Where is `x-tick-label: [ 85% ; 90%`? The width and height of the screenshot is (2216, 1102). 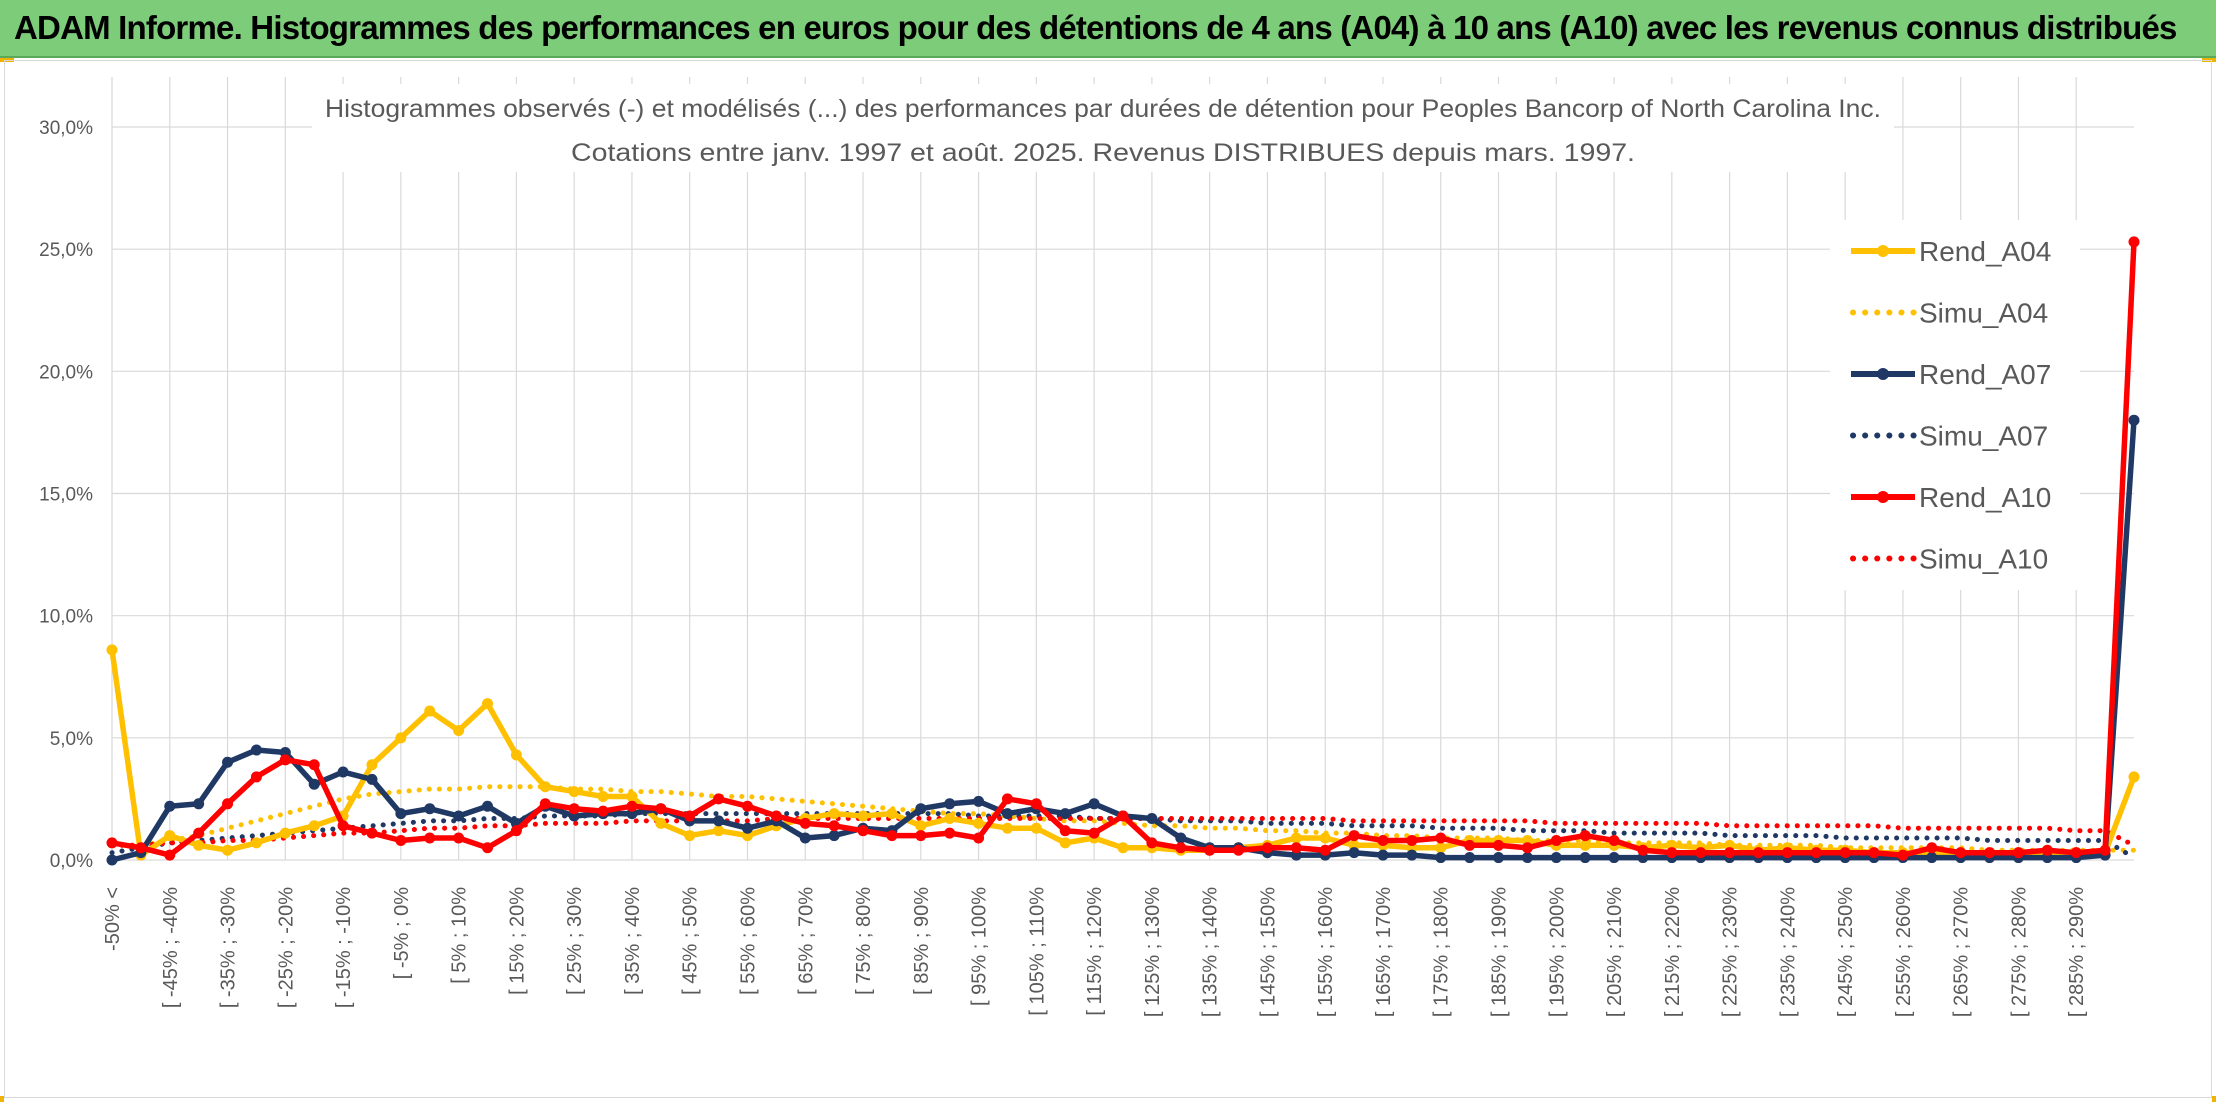 x-tick-label: [ 85% ; 90% is located at coordinates (922, 941).